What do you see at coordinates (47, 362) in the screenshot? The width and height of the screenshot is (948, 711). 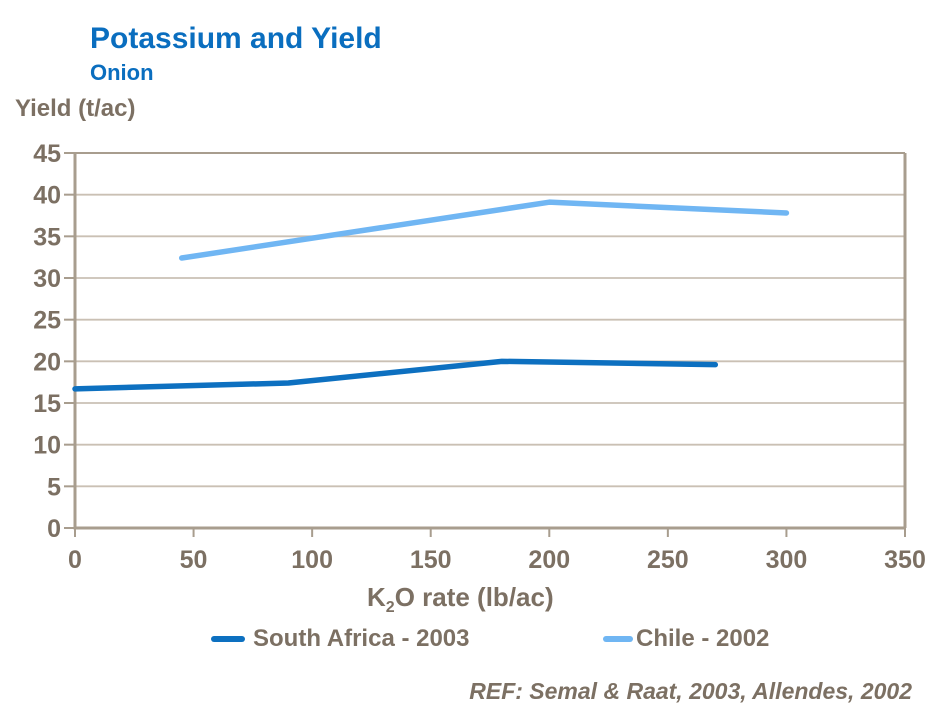 I see `y-tick-label: 20` at bounding box center [47, 362].